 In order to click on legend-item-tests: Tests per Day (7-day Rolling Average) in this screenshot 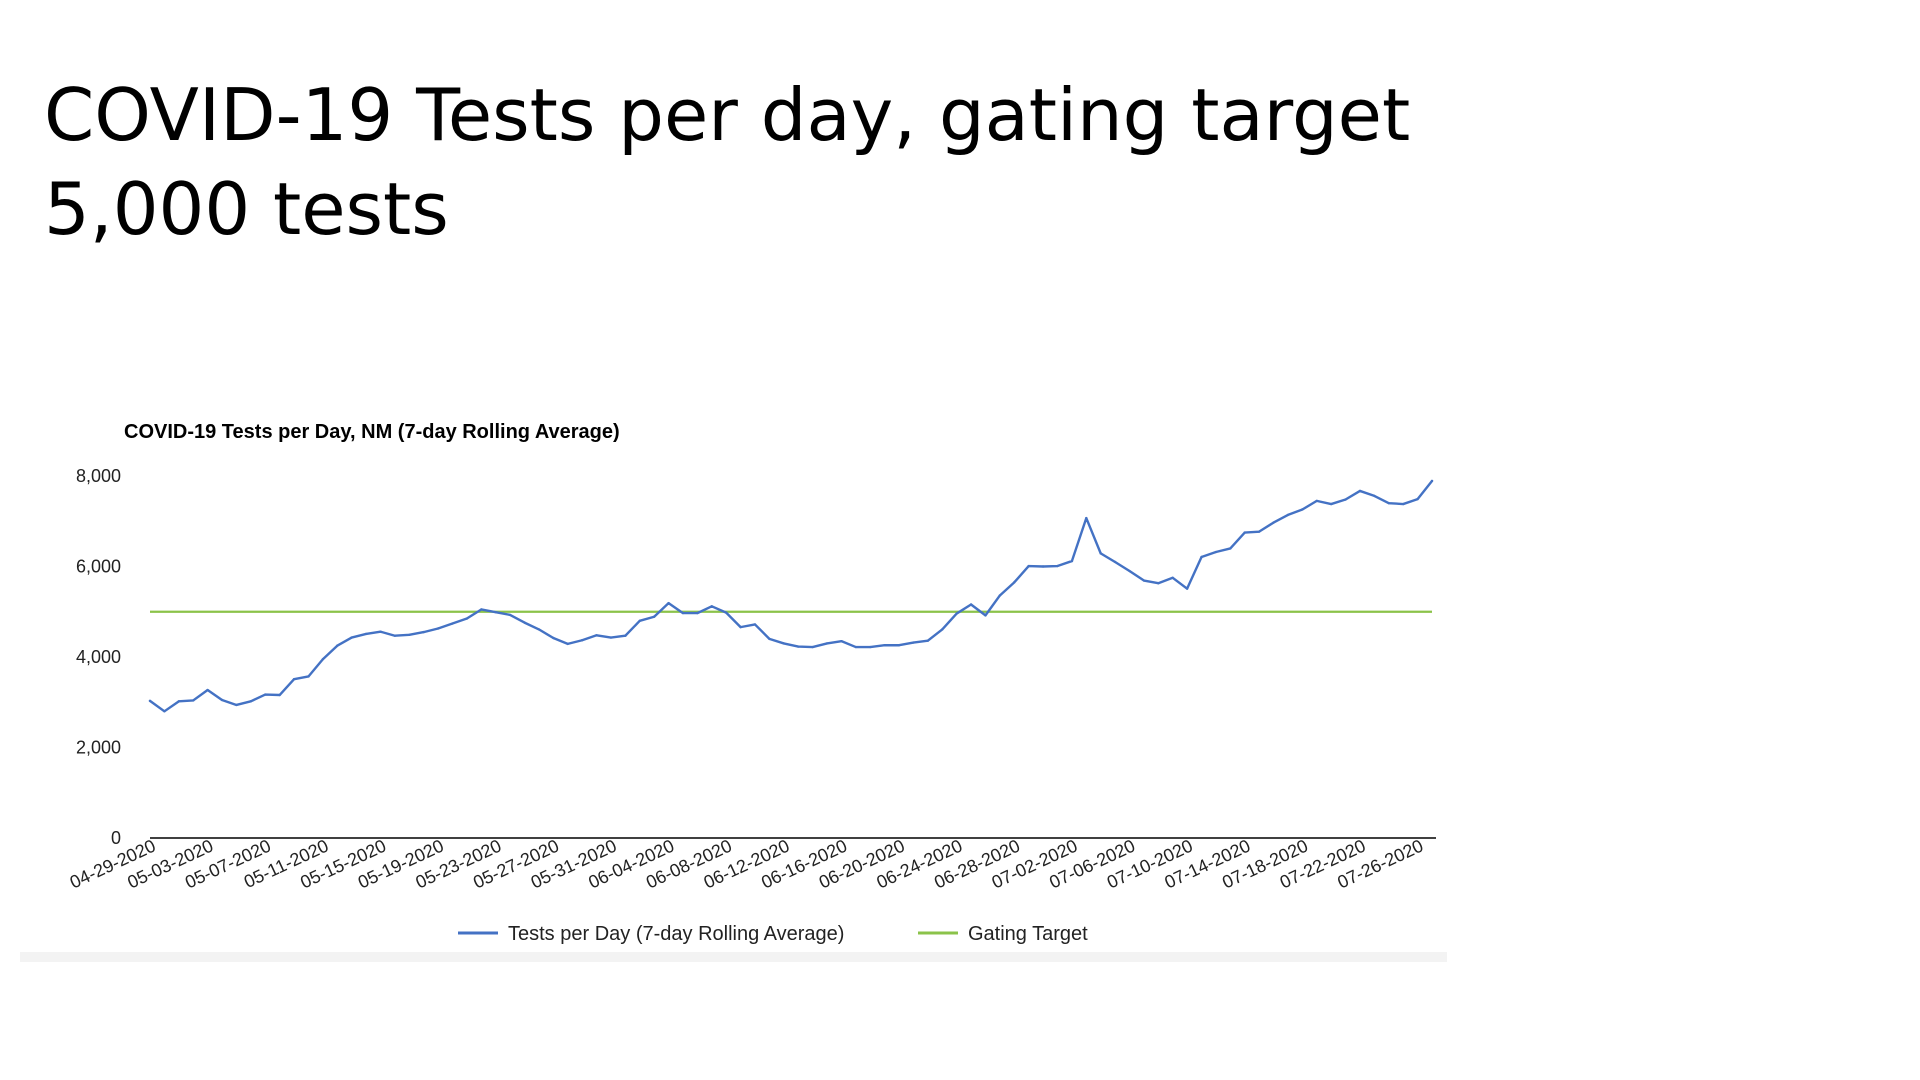, I will do `click(651, 934)`.